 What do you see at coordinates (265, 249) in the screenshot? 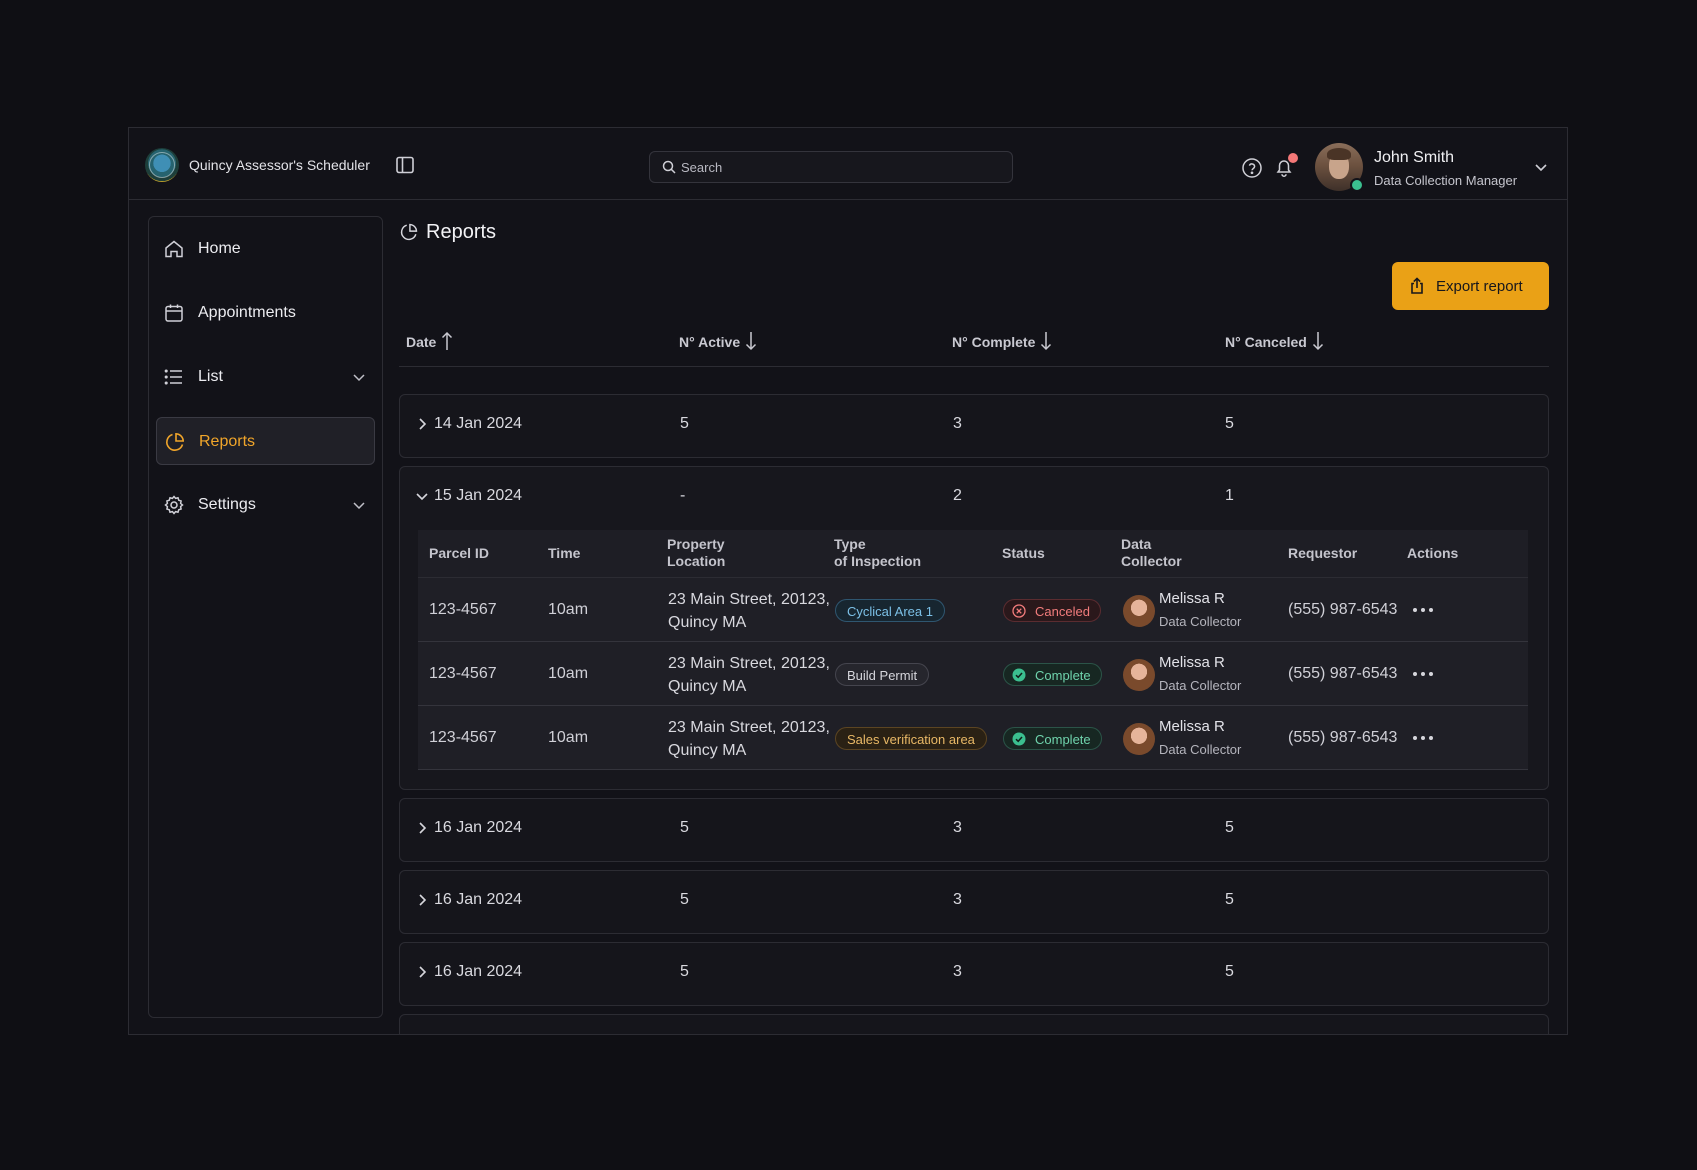
I see `sidebar-item-home: Home` at bounding box center [265, 249].